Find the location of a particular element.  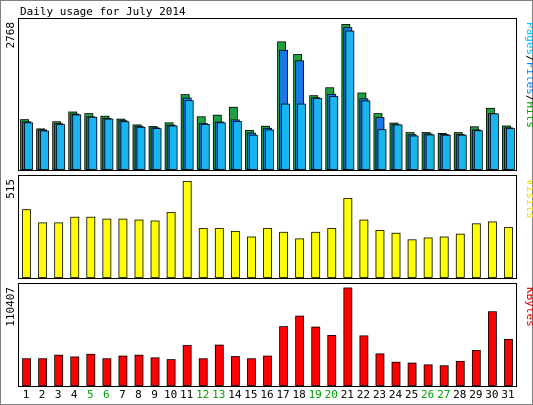

panel-max-label: 110407 is located at coordinates (10, 307).